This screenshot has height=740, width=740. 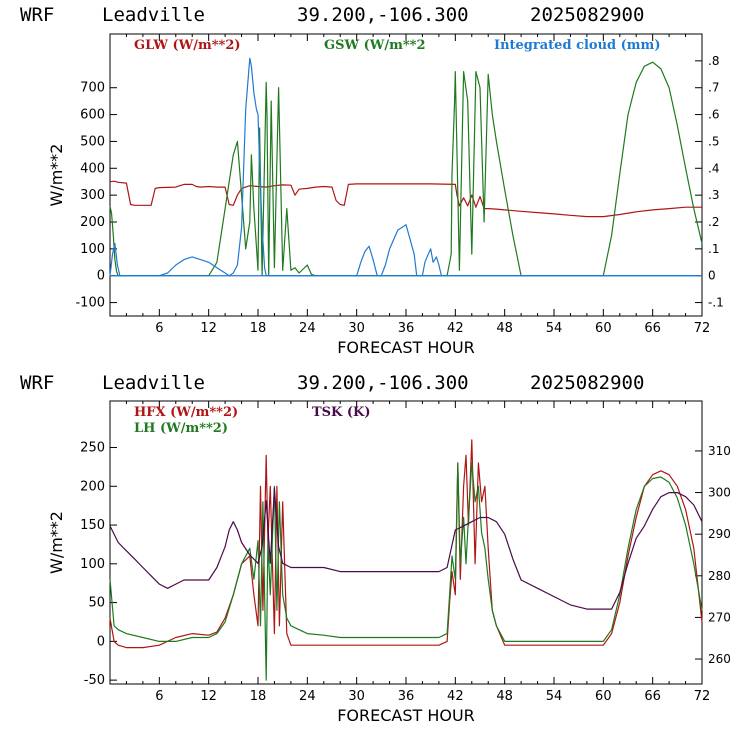 I want to click on y2-tick-label: .8, so click(x=713, y=61).